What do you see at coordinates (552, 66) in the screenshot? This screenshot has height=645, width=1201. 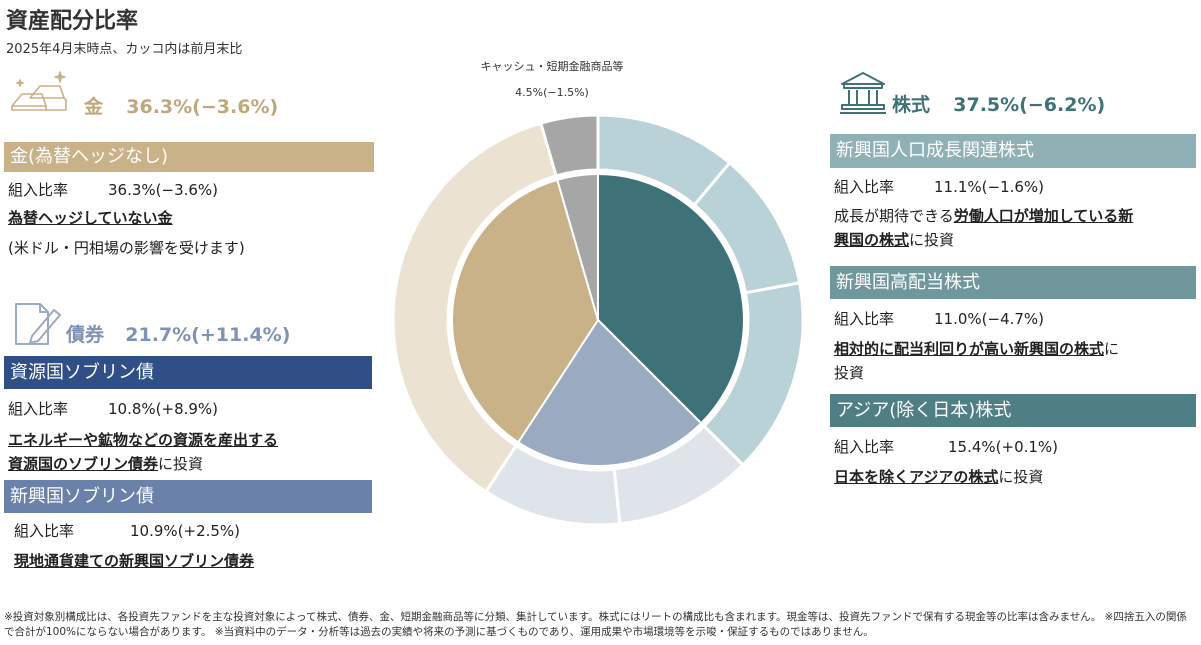 I see `cash-label-name: キャッシュ・短期金融商品等` at bounding box center [552, 66].